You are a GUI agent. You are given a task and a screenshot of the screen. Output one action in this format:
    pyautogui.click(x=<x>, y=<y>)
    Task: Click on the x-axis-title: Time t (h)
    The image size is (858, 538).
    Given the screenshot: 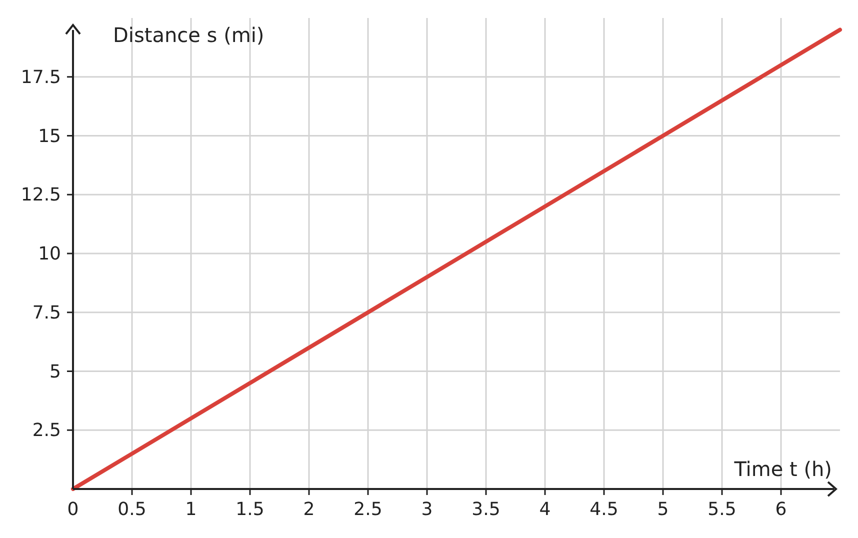 What is the action you would take?
    pyautogui.click(x=782, y=469)
    